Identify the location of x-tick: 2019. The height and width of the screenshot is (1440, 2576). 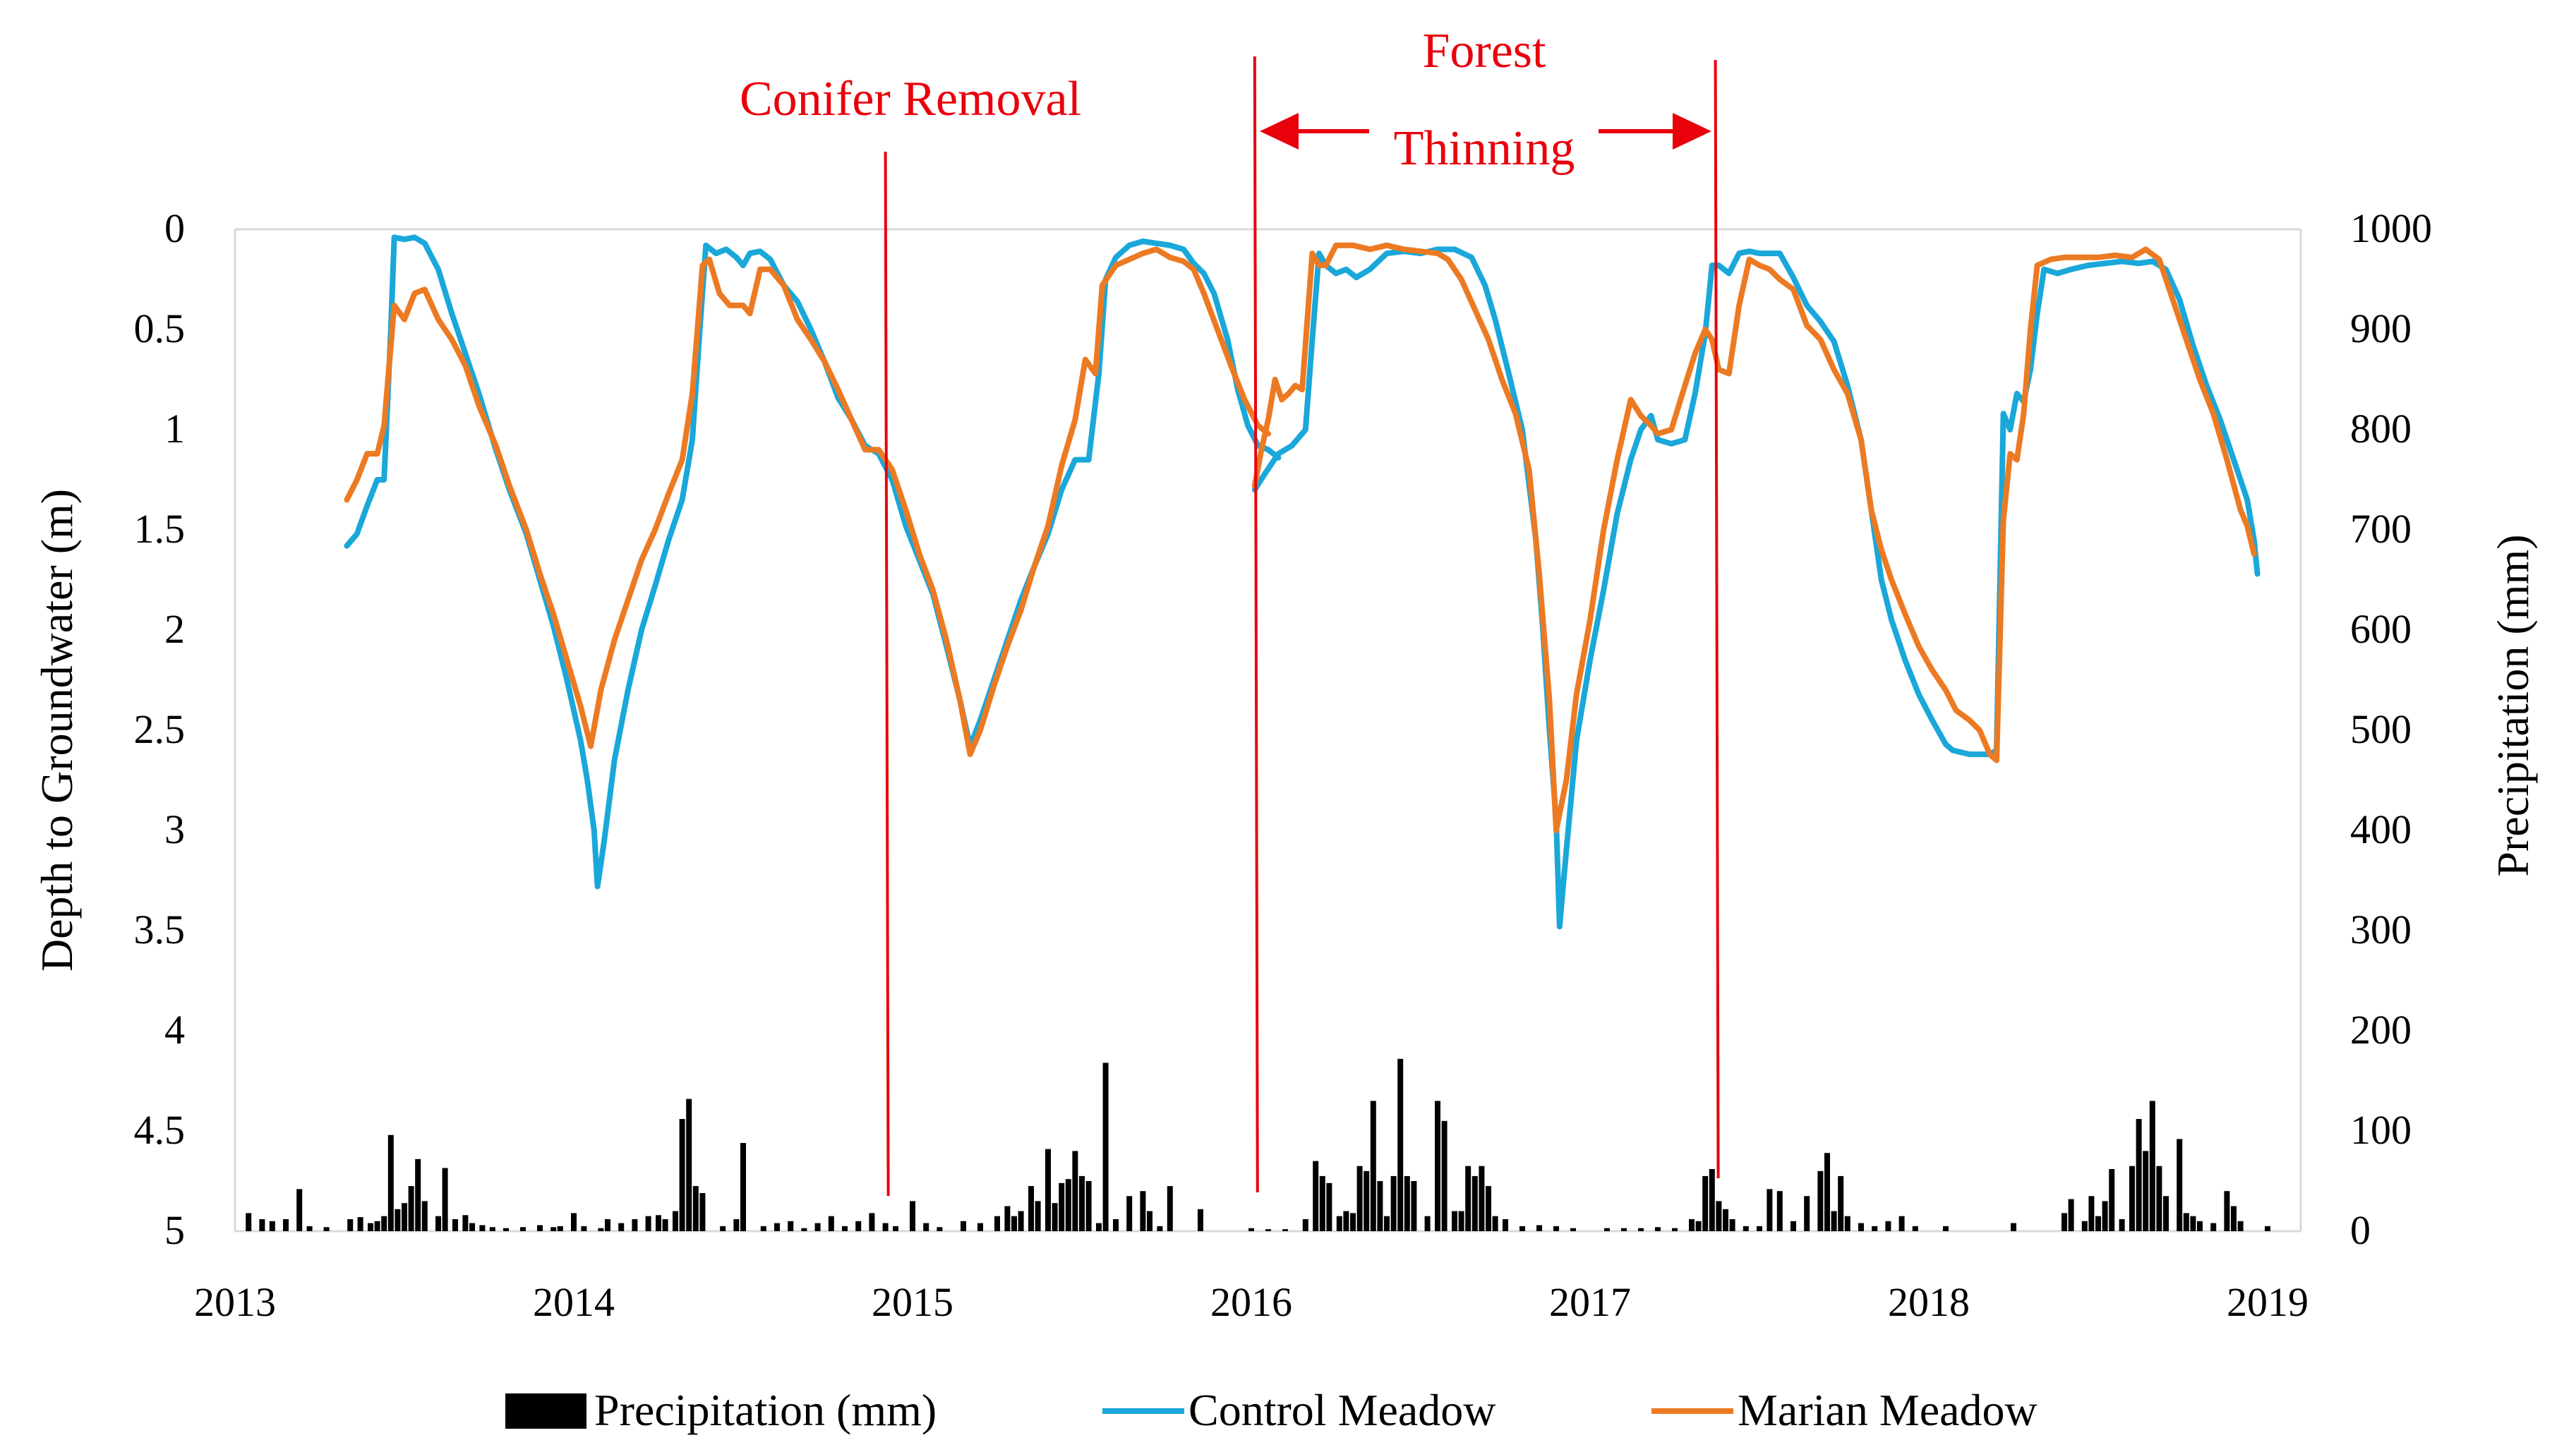
(2268, 1302).